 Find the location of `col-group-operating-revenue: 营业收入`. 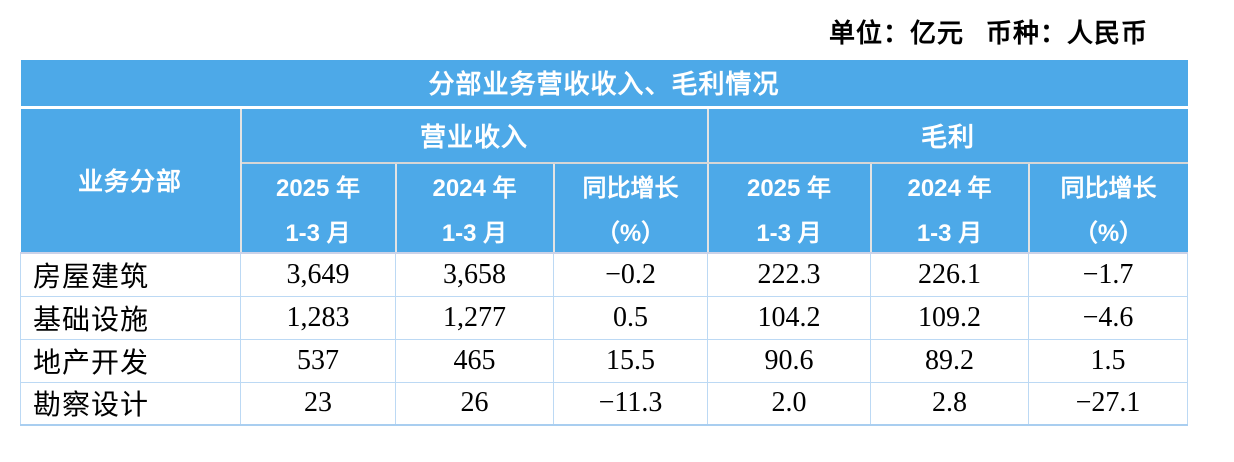

col-group-operating-revenue: 营业收入 is located at coordinates (473, 135).